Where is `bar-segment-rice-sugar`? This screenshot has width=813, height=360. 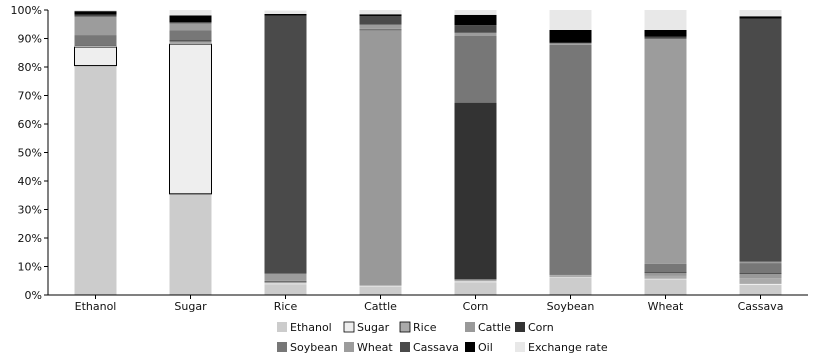 bar-segment-rice-sugar is located at coordinates (285, 284).